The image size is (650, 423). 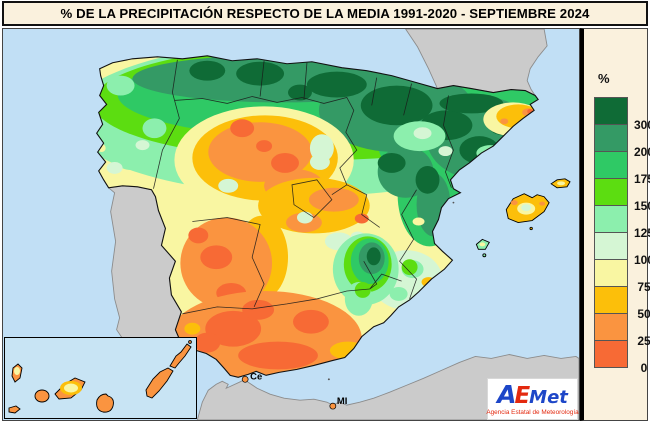 What do you see at coordinates (294, 390) in the screenshot?
I see `city-markers: Ce MI` at bounding box center [294, 390].